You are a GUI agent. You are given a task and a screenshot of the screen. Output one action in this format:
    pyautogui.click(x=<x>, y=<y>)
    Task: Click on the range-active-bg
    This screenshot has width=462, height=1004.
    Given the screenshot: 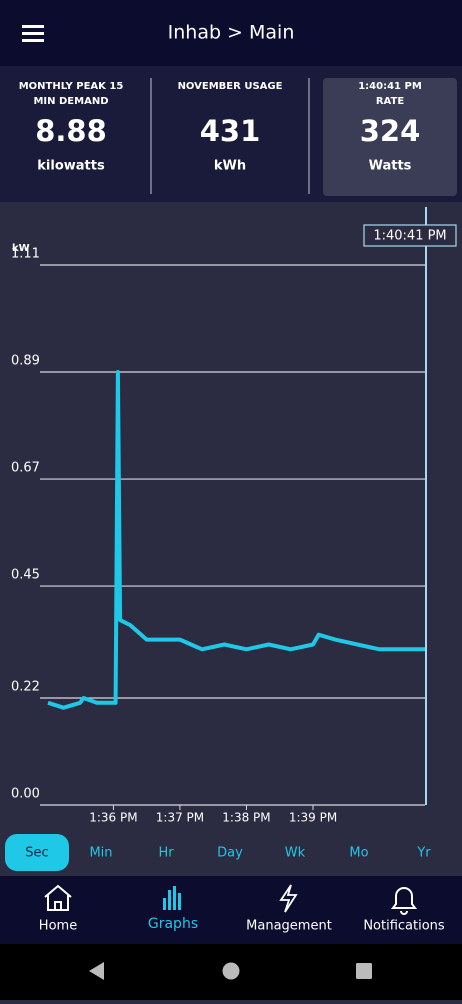 What is the action you would take?
    pyautogui.click(x=37, y=852)
    